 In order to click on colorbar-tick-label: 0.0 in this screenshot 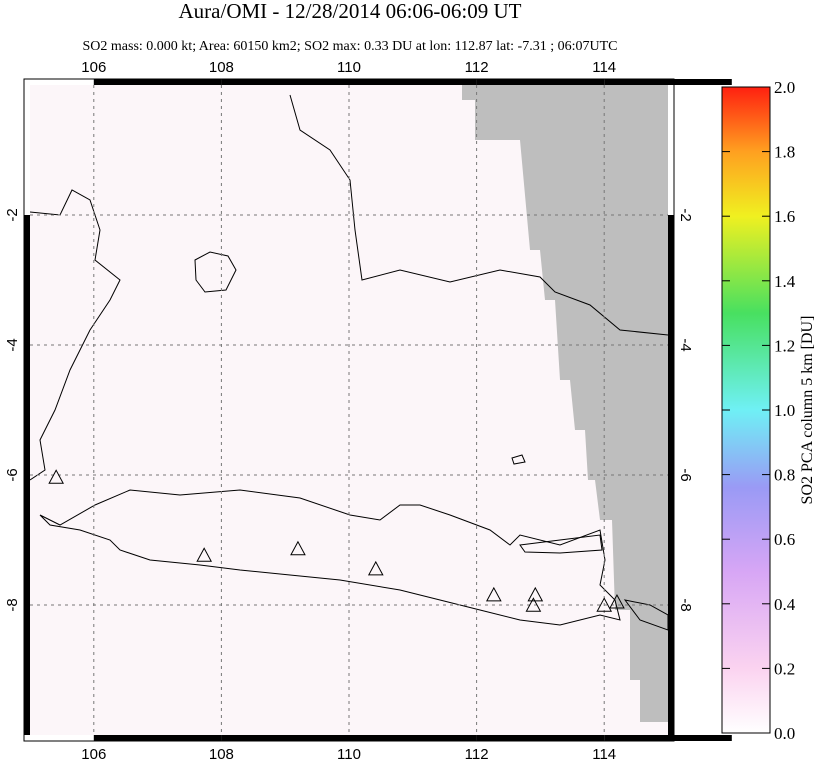, I will do `click(784, 733)`.